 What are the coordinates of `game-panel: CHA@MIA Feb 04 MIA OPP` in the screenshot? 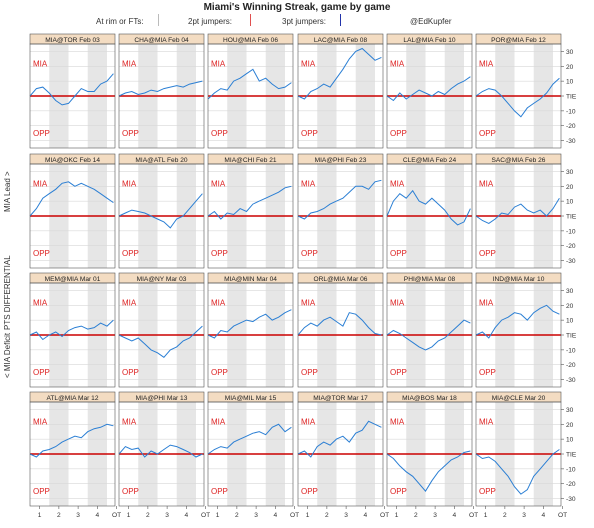 It's located at (161, 91).